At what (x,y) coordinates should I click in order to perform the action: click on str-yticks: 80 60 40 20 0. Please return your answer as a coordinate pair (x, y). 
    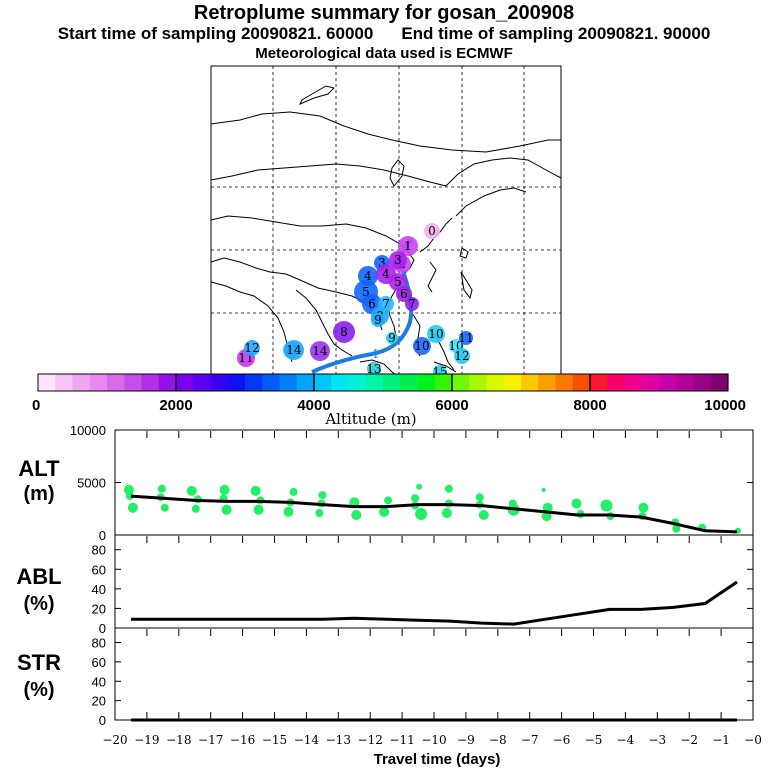
    Looking at the image, I should click on (422, 682).